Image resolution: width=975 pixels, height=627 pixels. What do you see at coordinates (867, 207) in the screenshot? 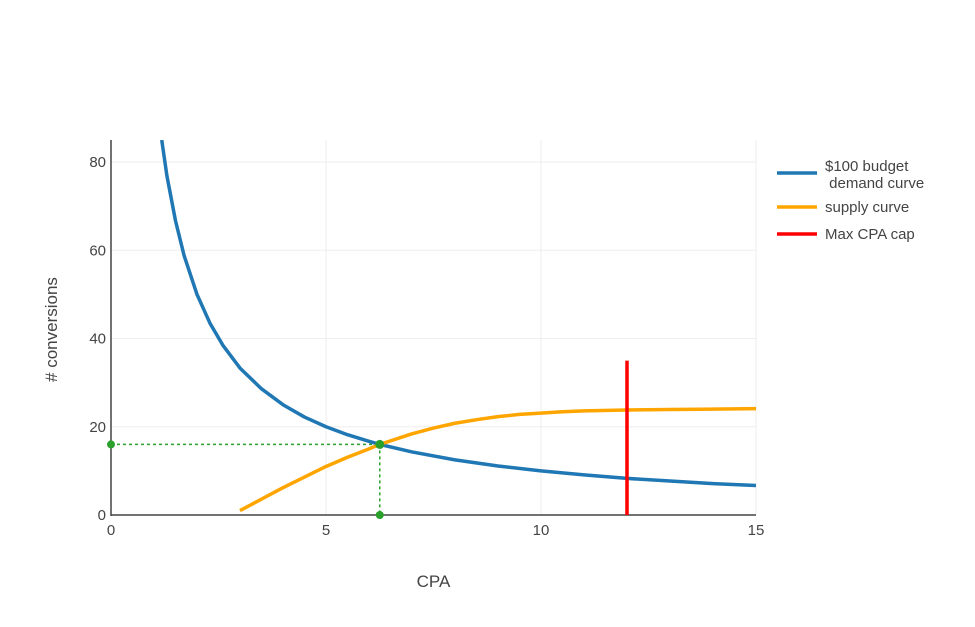
I see `legend-label: supply curve` at bounding box center [867, 207].